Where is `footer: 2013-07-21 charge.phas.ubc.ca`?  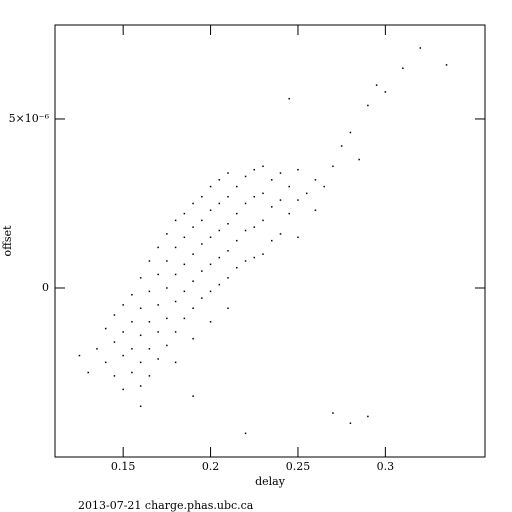 footer: 2013-07-21 charge.phas.ubc.ca is located at coordinates (166, 505).